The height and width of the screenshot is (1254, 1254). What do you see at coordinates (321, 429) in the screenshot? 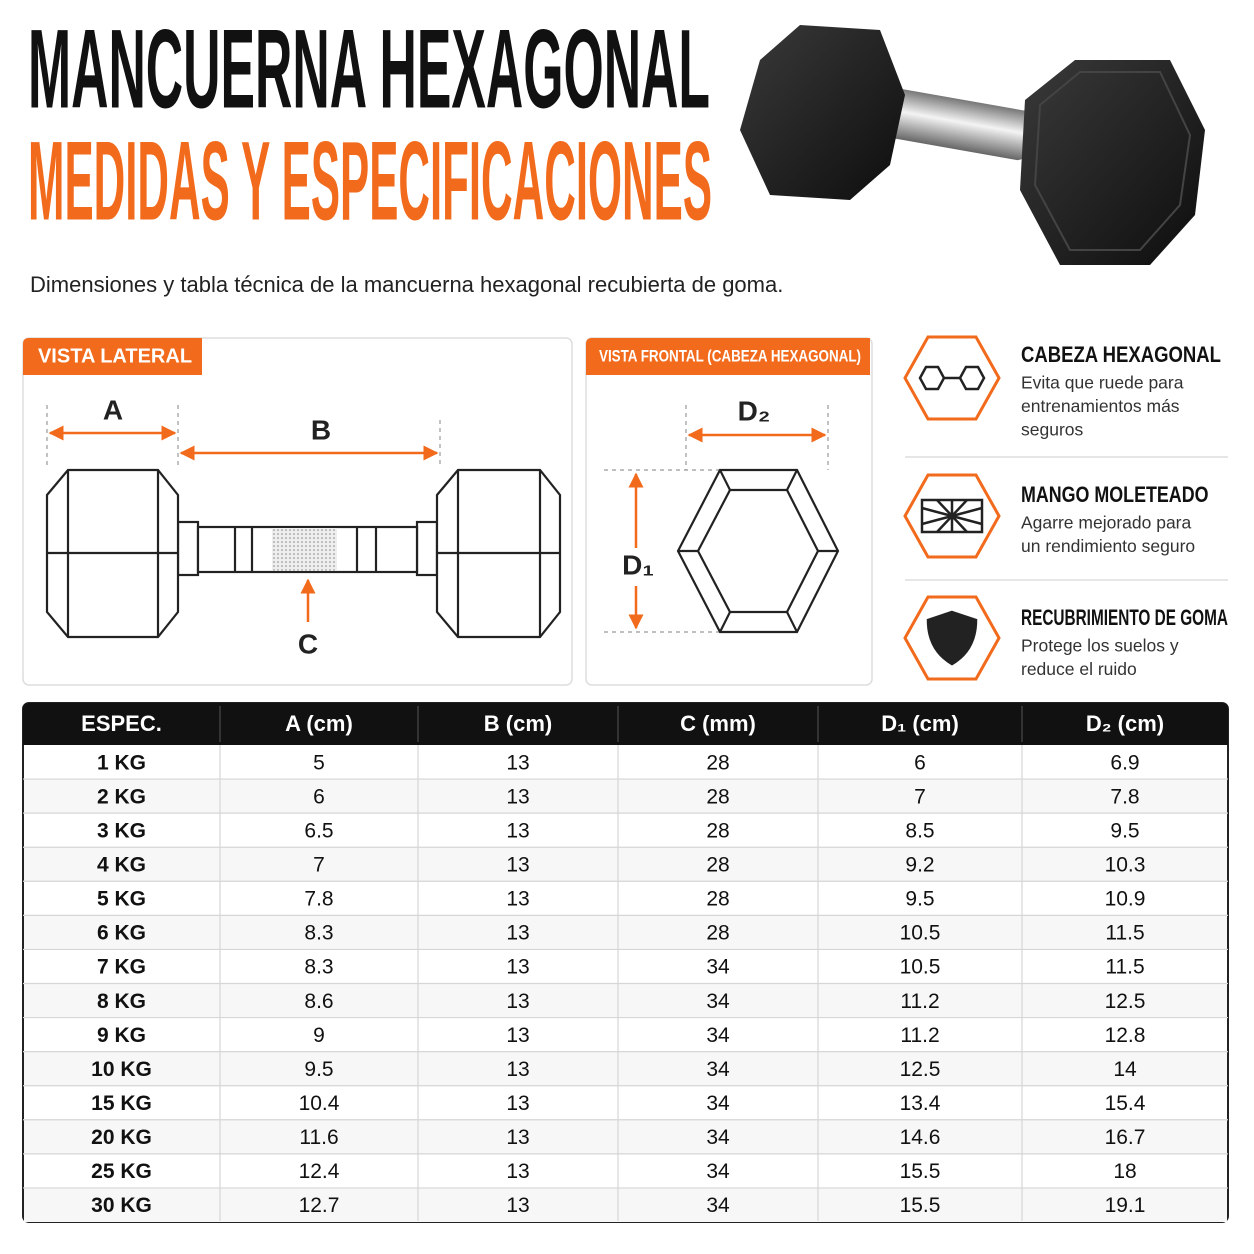
I see `dim-b: B` at bounding box center [321, 429].